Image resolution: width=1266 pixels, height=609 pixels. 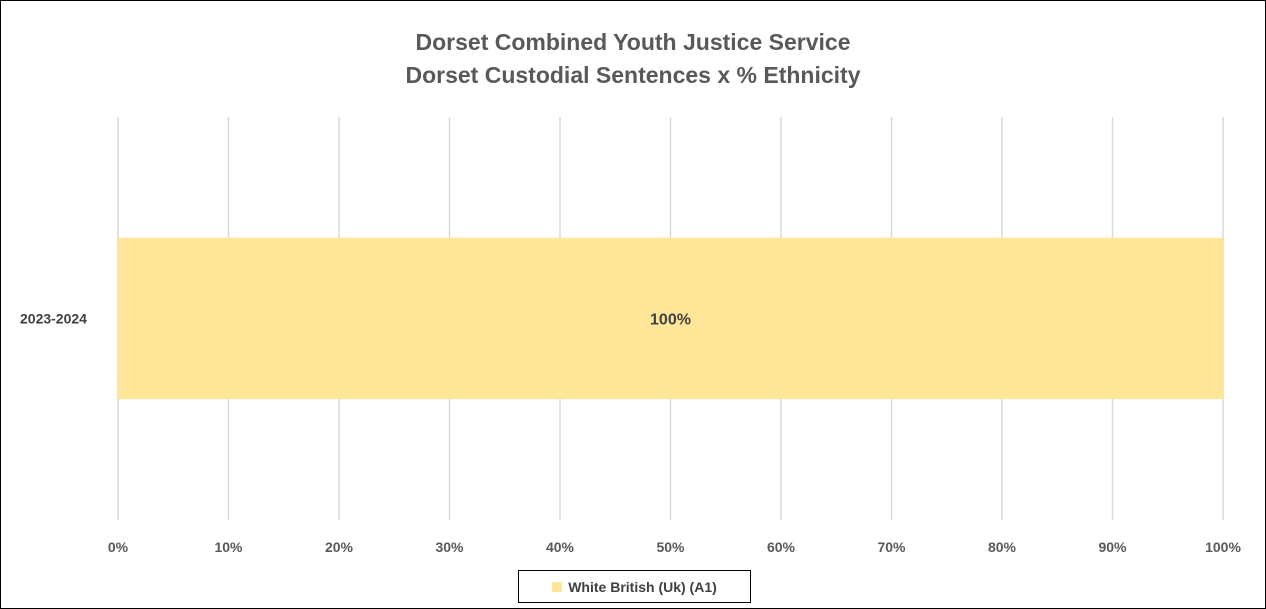 What do you see at coordinates (633, 75) in the screenshot?
I see `chart-subtitle: Dorset Custodial Sentences x % Ethnicity` at bounding box center [633, 75].